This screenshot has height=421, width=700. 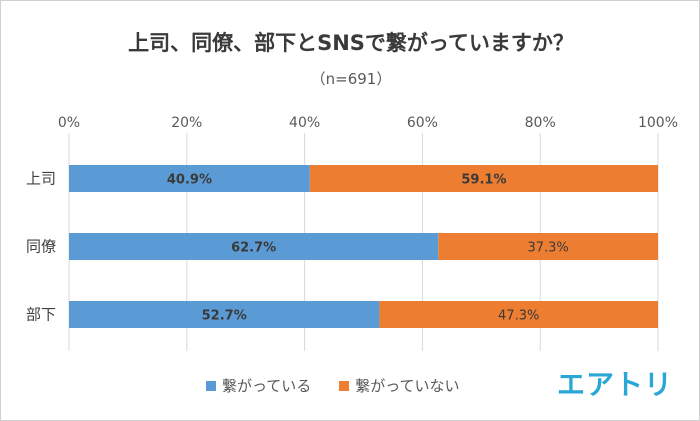 I want to click on data-label: 52.7%, so click(x=224, y=316).